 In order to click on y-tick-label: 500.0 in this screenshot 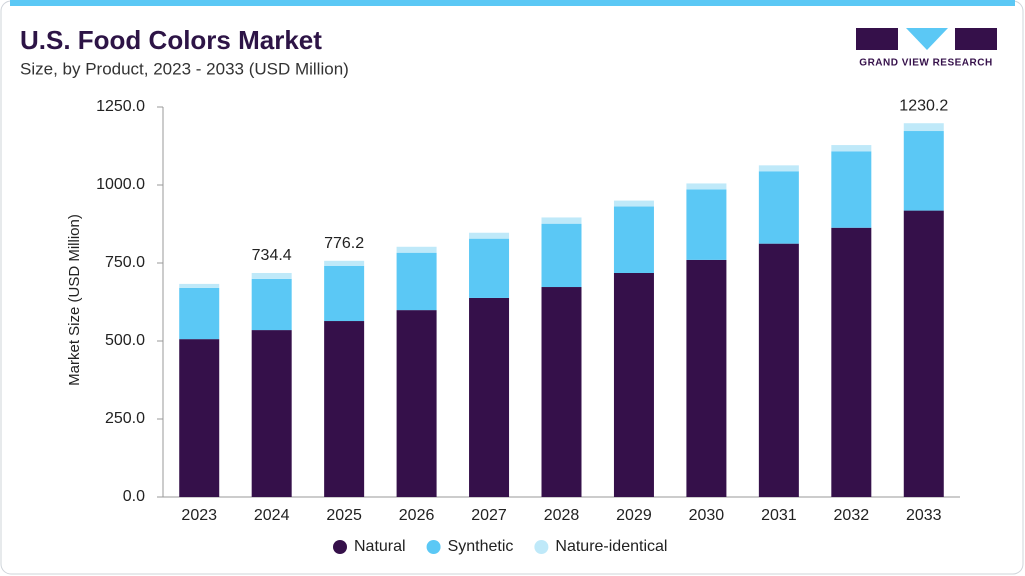, I will do `click(125, 340)`.